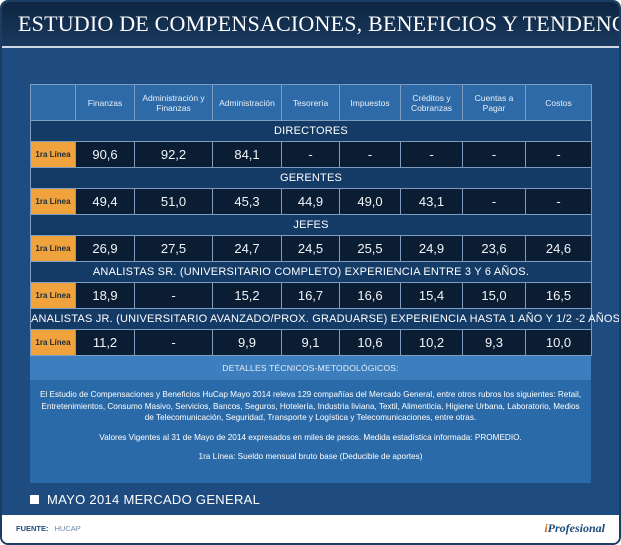 This screenshot has height=545, width=621. Describe the element at coordinates (431, 248) in the screenshot. I see `salary-cell: 24,9` at that location.